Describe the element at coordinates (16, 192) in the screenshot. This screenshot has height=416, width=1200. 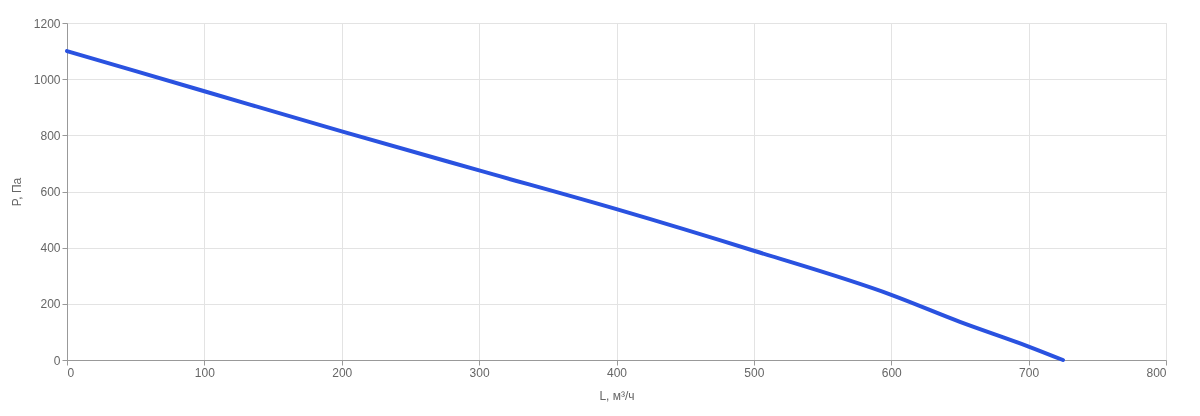
I see `y-axis-title: P, Па` at that location.